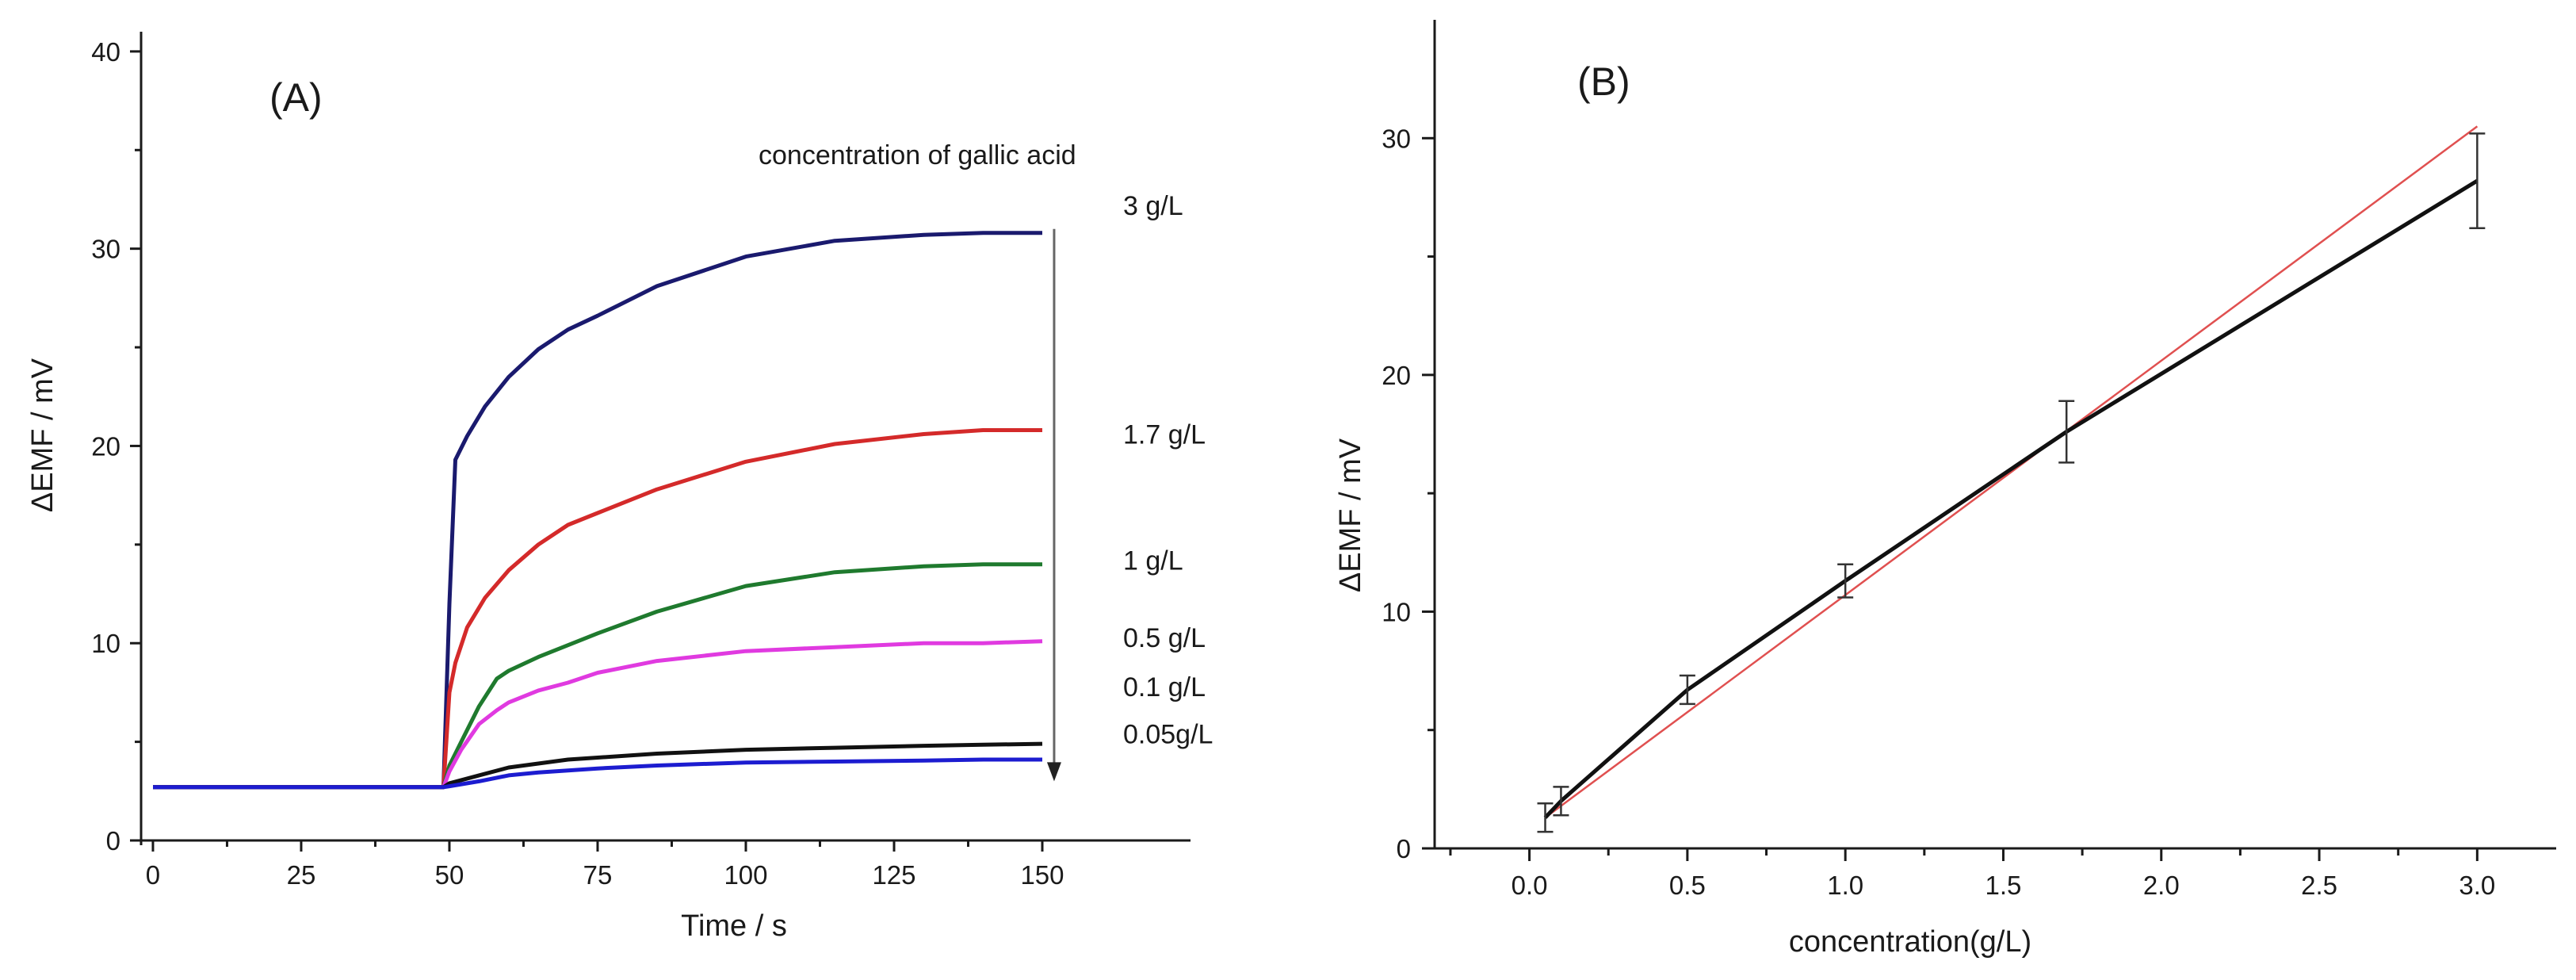 This screenshot has height=980, width=2576. I want to click on panel-a-y-tick-label: 10, so click(106, 644).